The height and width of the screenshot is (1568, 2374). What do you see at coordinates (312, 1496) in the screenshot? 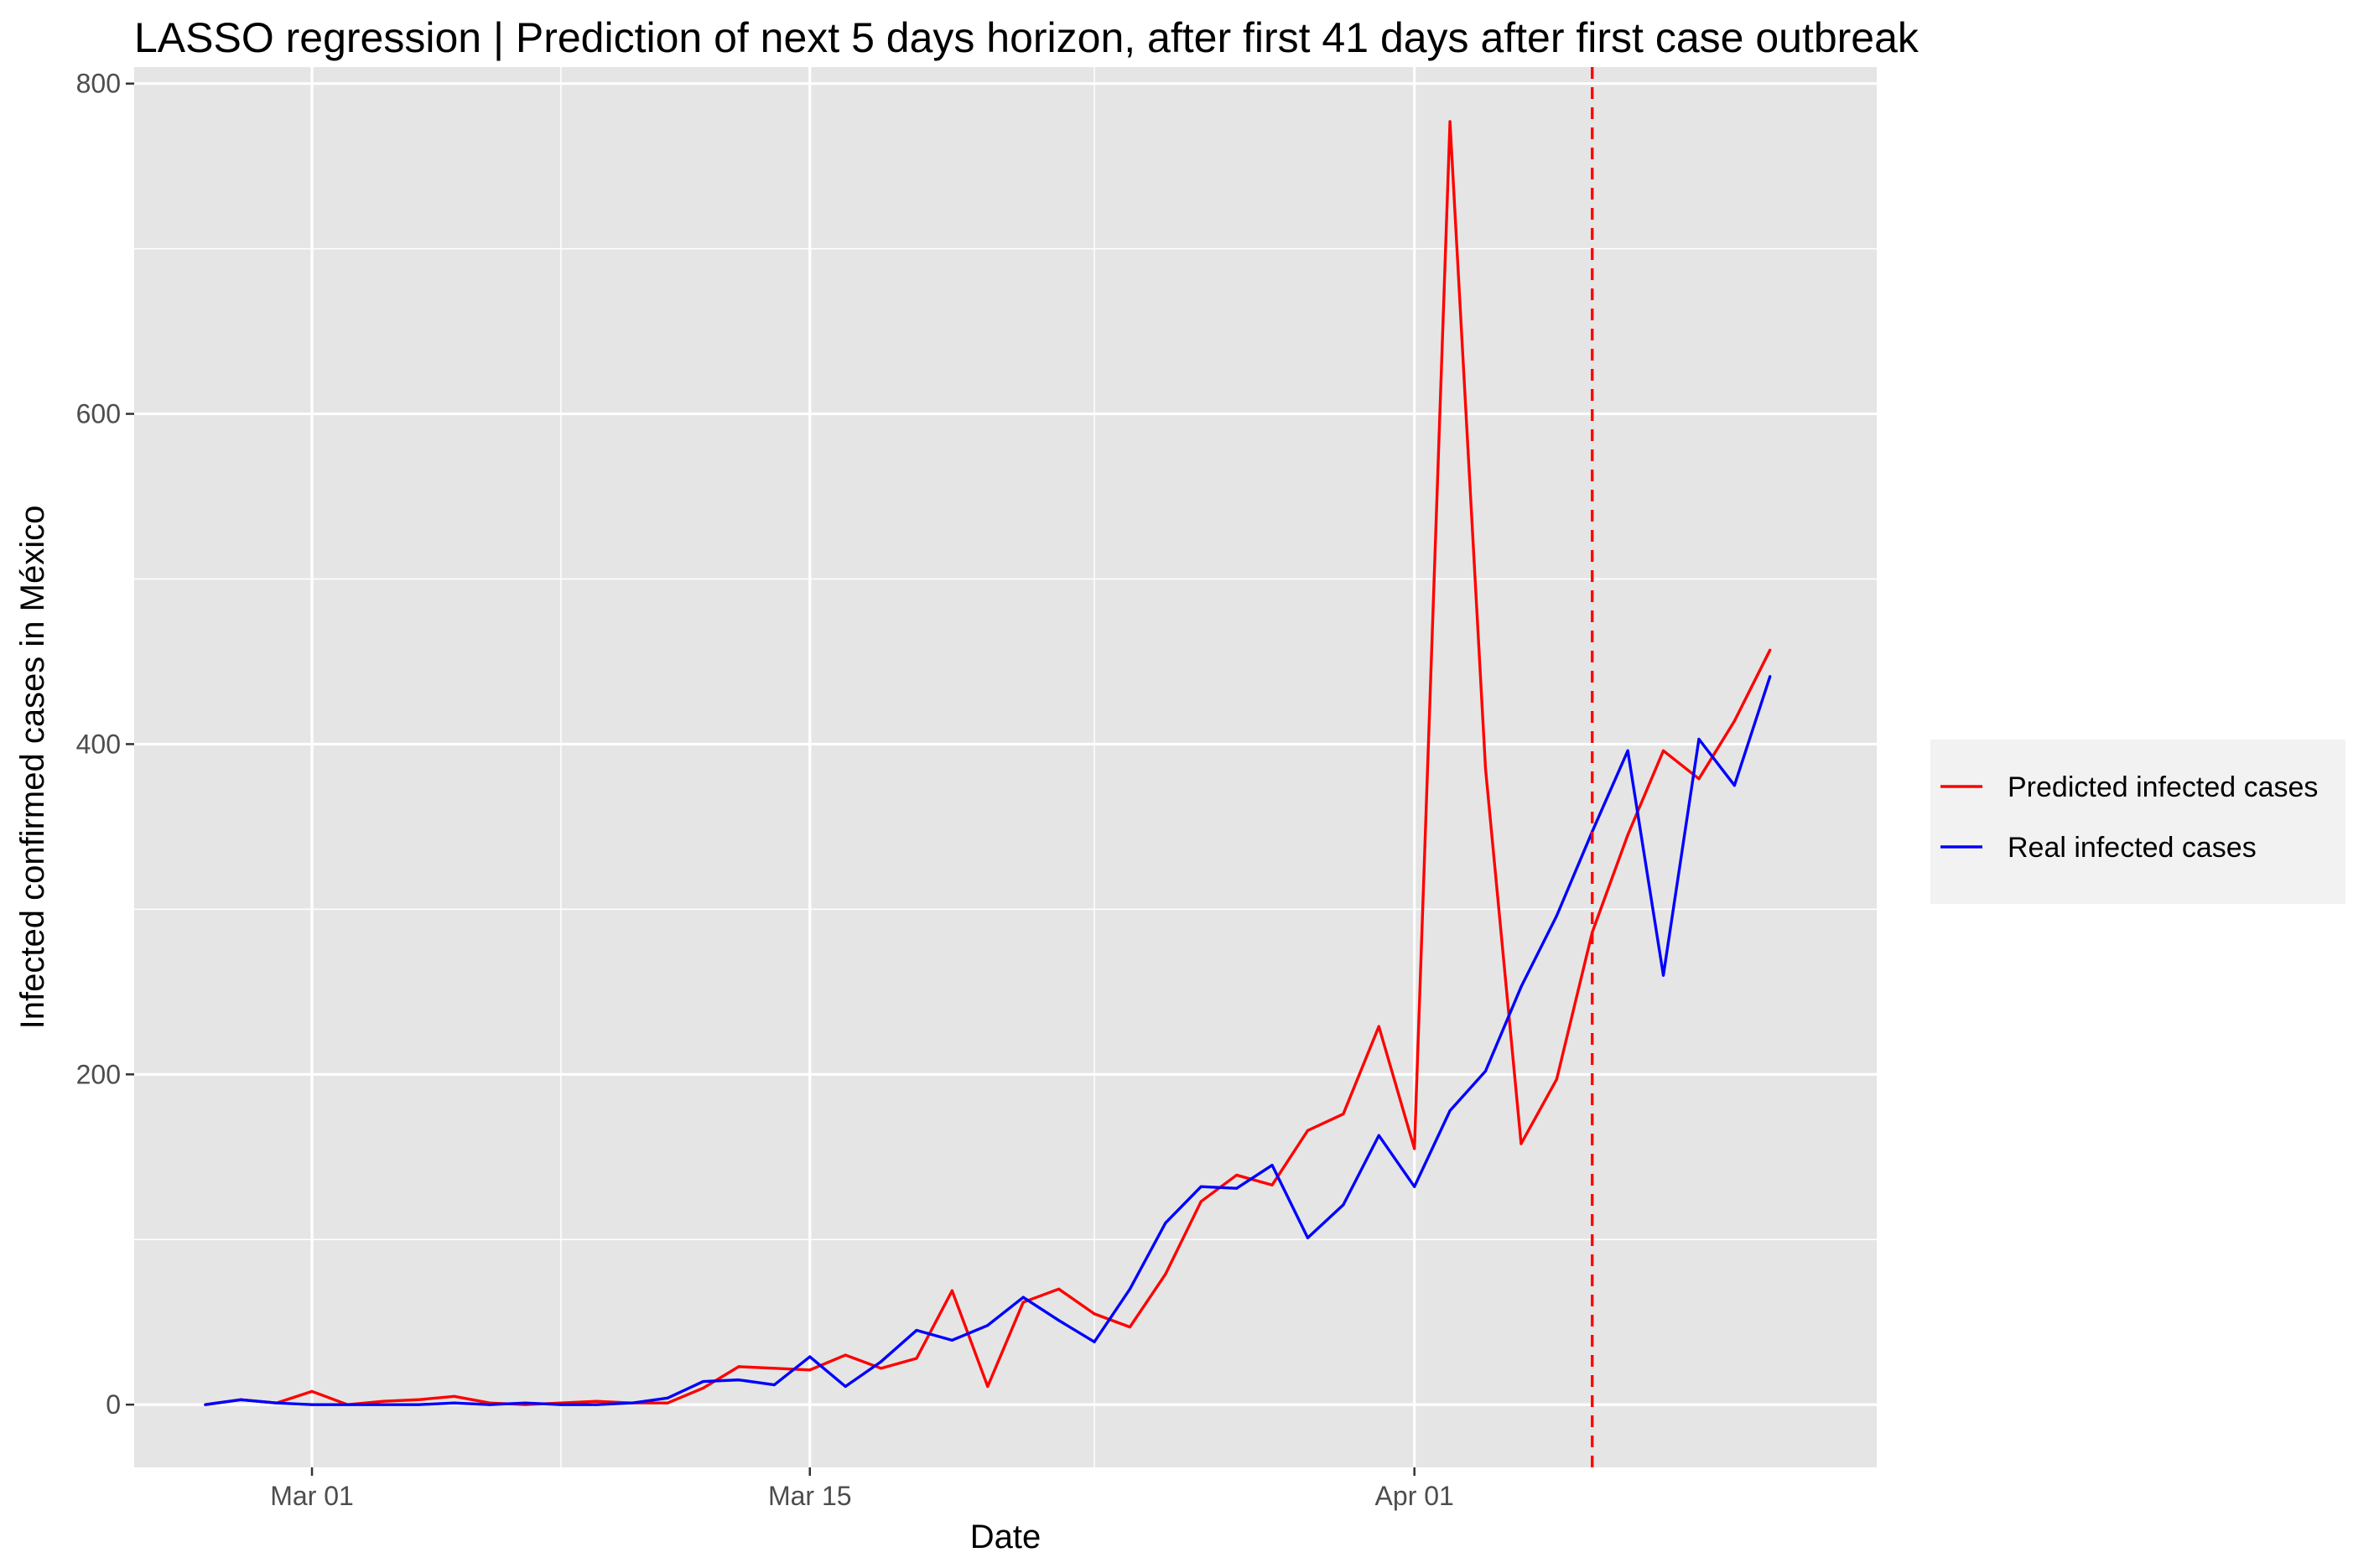
I see `x-tick-label: Mar 01` at bounding box center [312, 1496].